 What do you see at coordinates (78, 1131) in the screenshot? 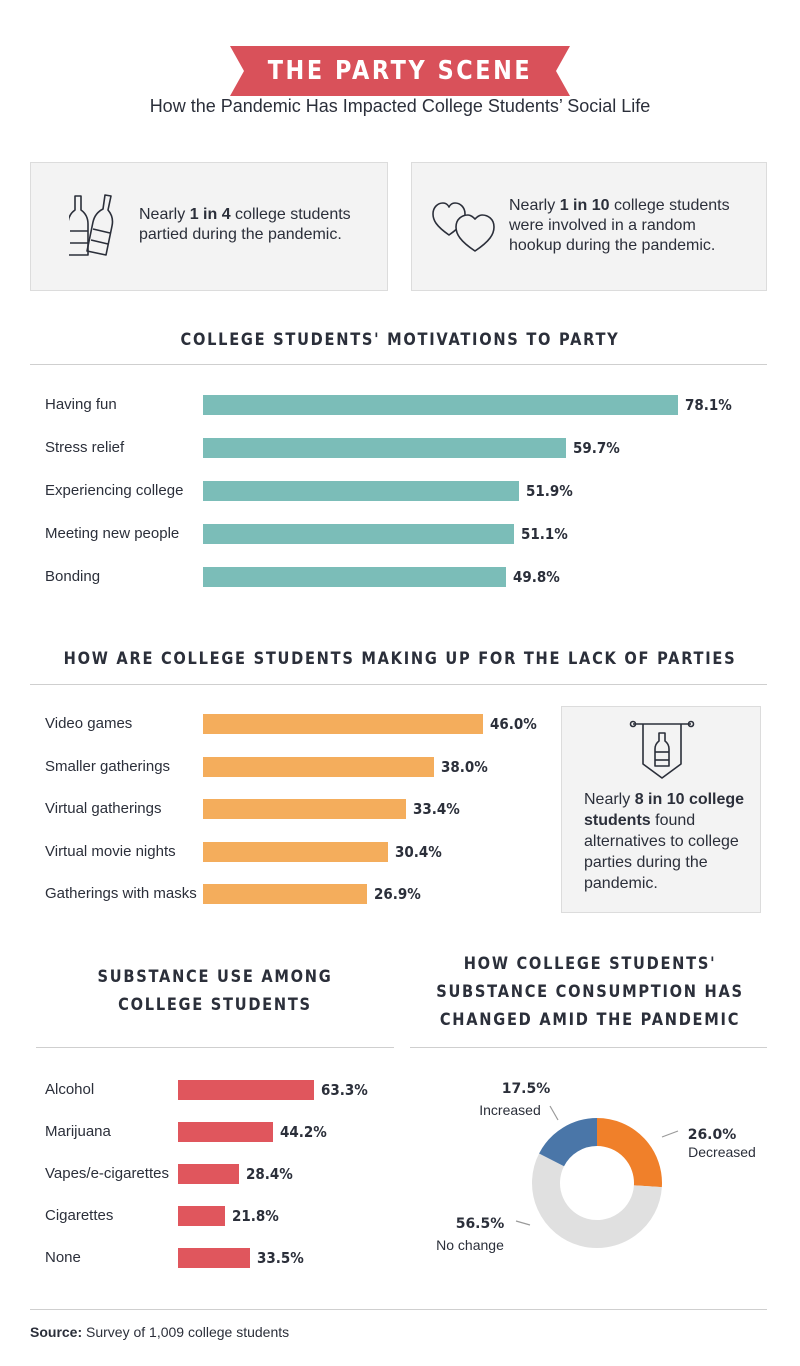
I see `bar-label: Marijuana` at bounding box center [78, 1131].